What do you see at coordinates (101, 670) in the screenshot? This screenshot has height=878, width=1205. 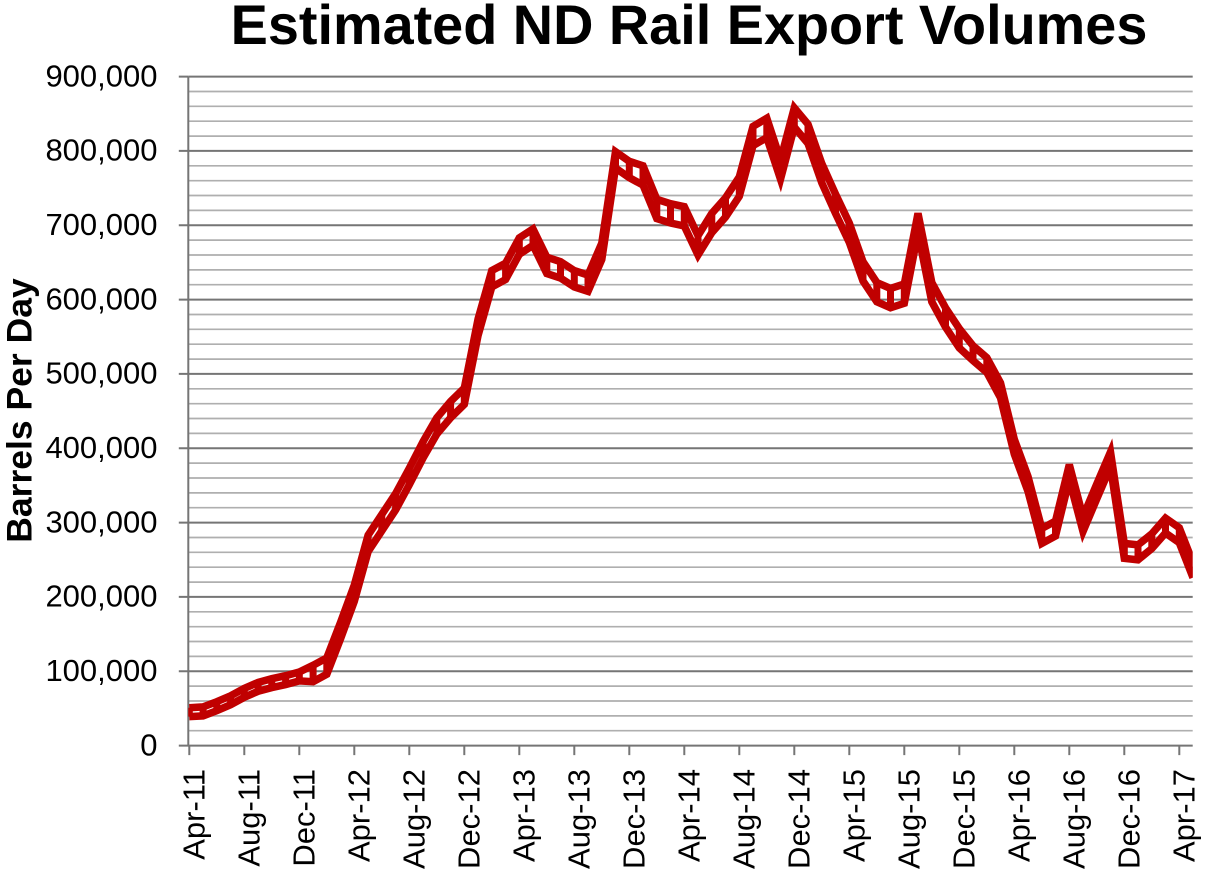 I see `svg-text: 100,000` at bounding box center [101, 670].